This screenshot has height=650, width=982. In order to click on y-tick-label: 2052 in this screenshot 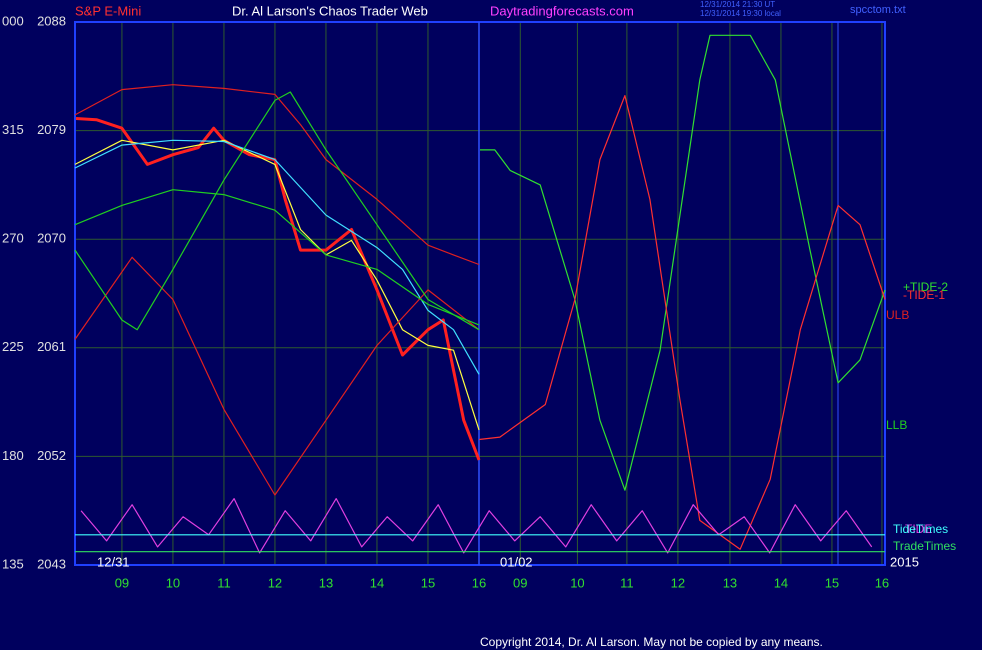, I will do `click(51, 455)`.